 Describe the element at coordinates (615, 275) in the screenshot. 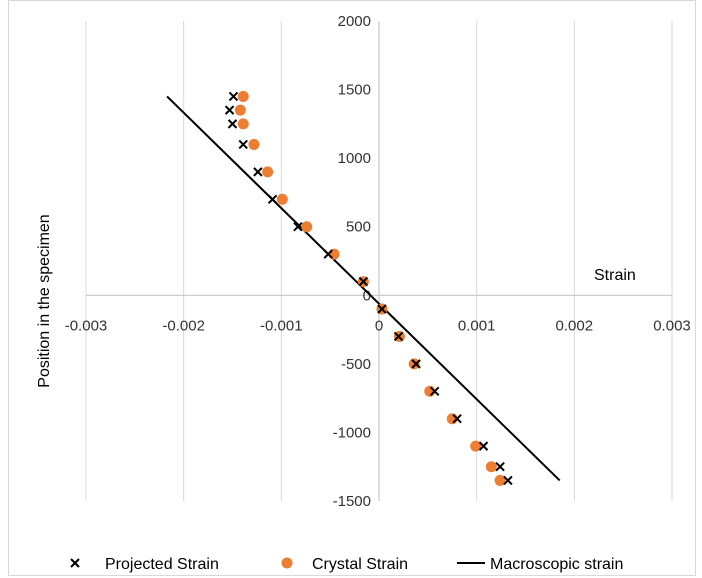

I see `x-axis-title: Strain` at that location.